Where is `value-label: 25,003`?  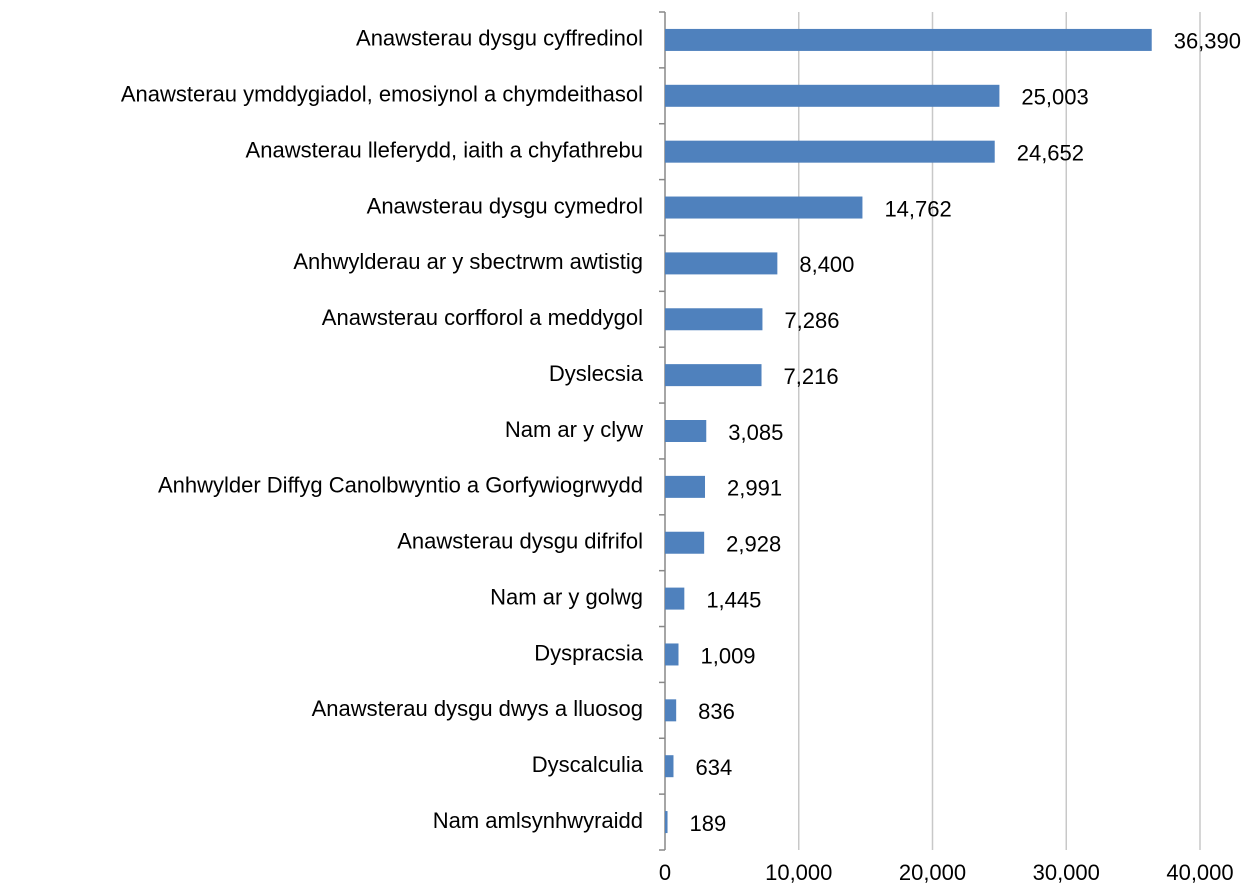 value-label: 25,003 is located at coordinates (1054, 97).